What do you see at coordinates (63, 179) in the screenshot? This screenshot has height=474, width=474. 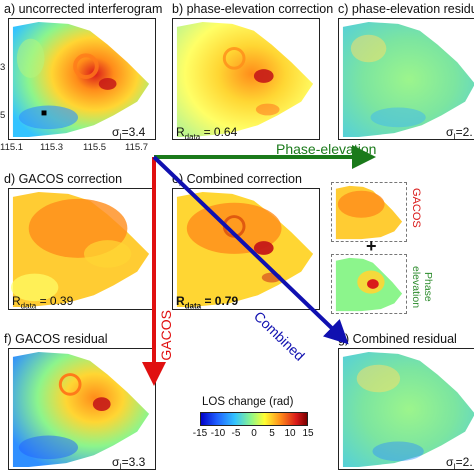 I see `panel-d-title: d) GACOS correction` at bounding box center [63, 179].